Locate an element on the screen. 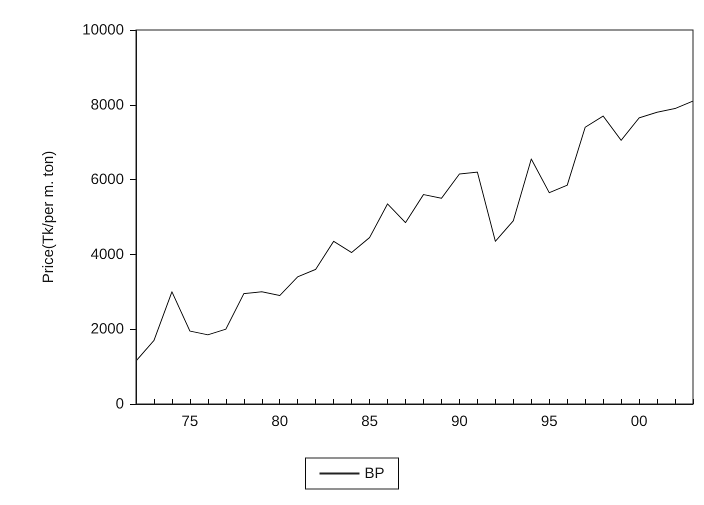  y-tick-label: 0 is located at coordinates (120, 404).